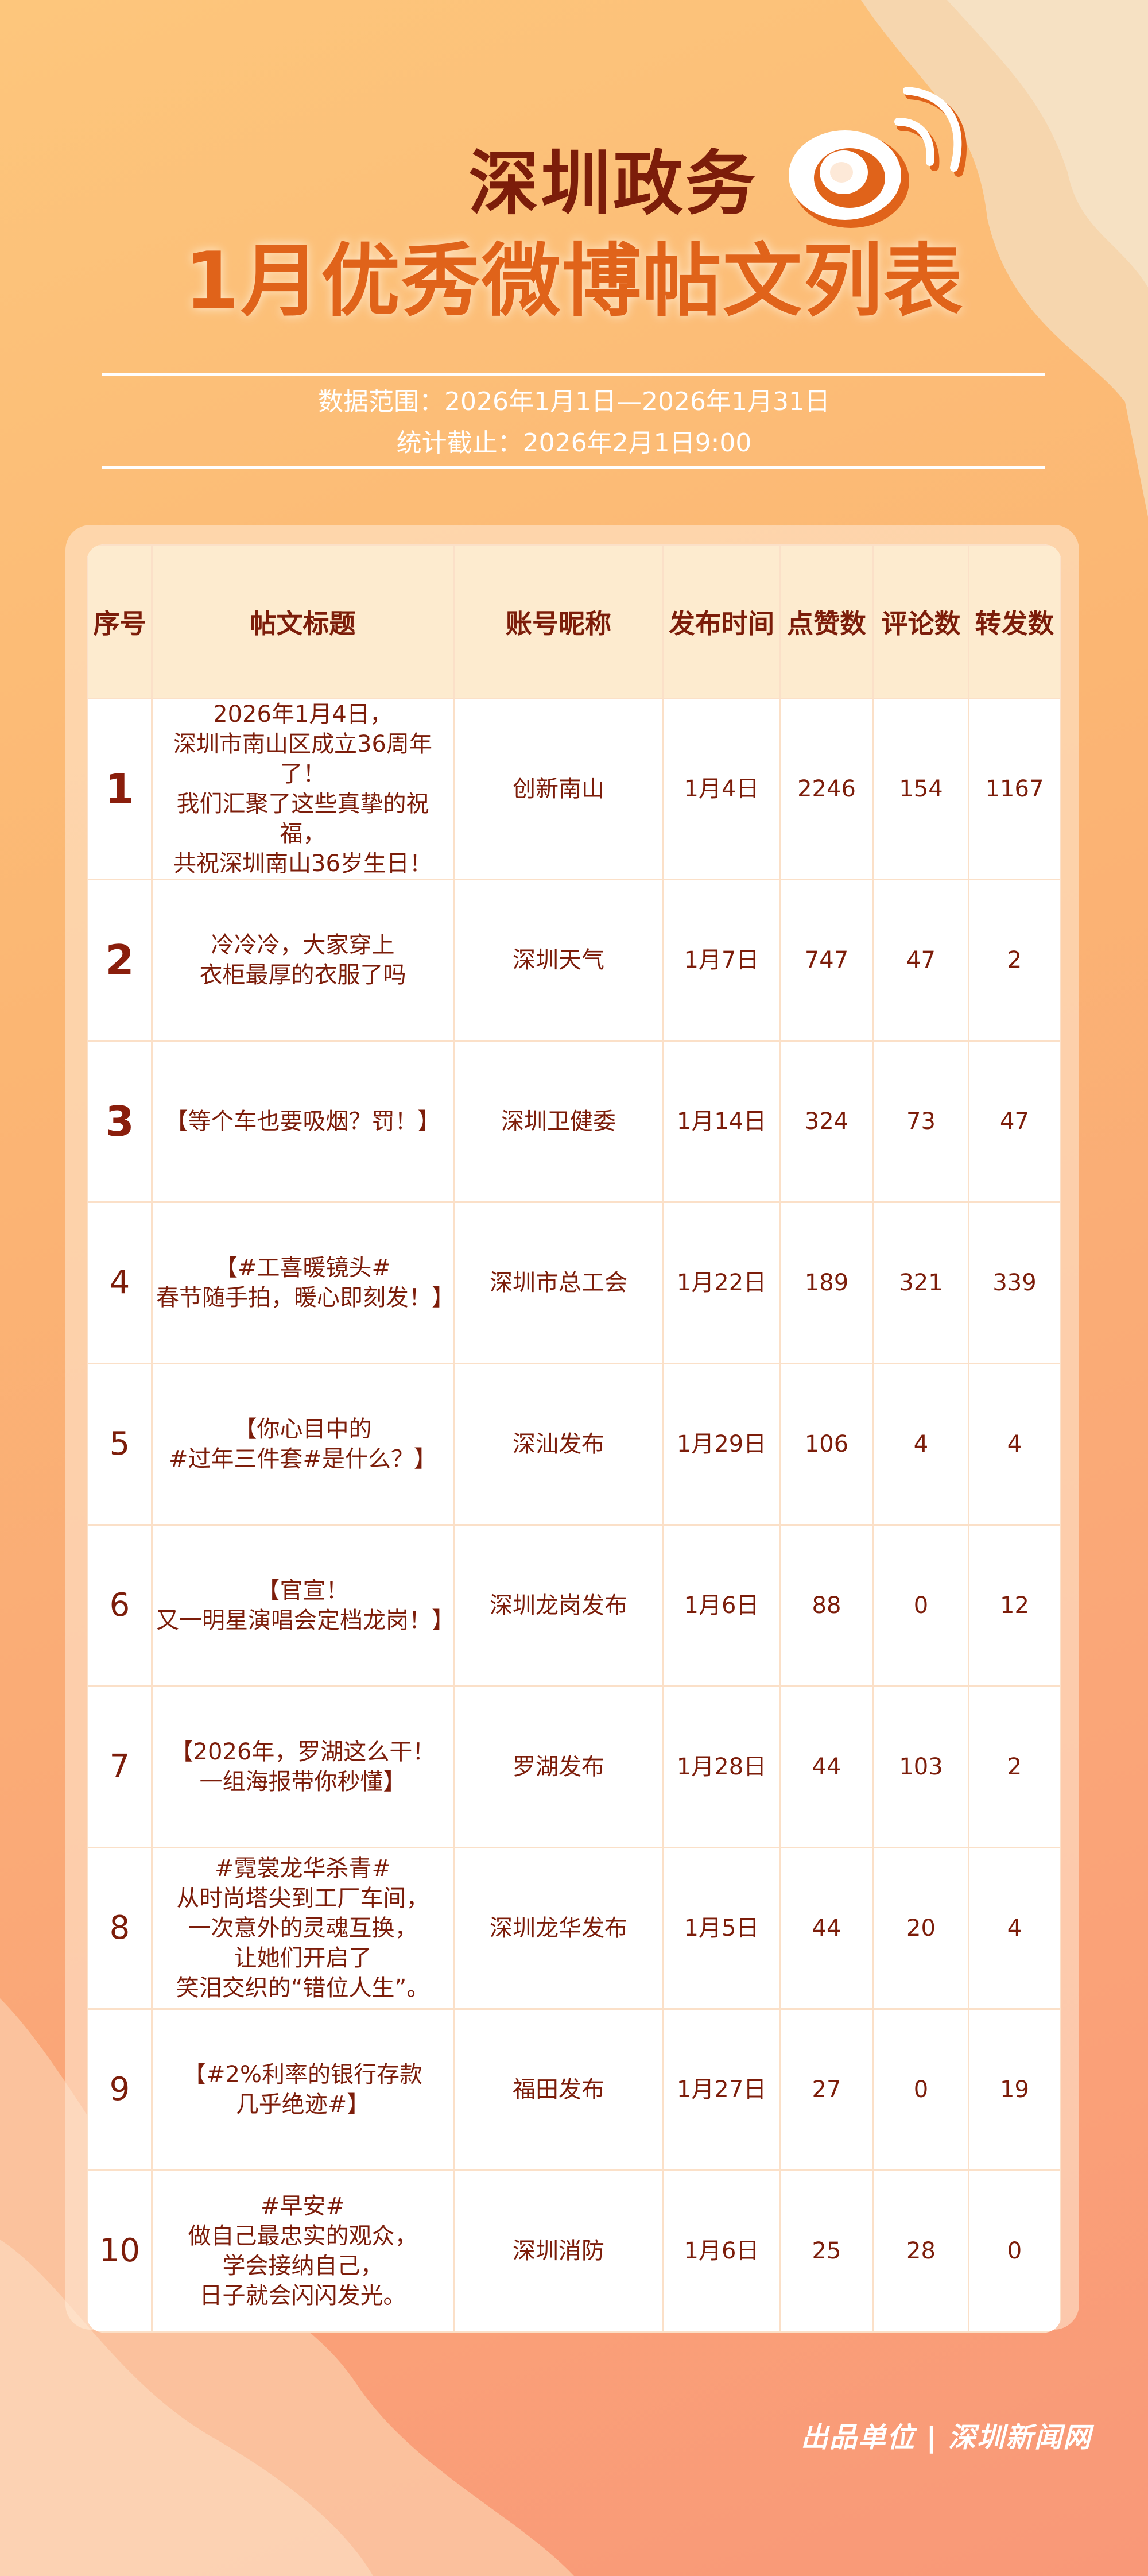 The height and width of the screenshot is (2576, 1148). Describe the element at coordinates (558, 621) in the screenshot. I see `column-header: 账号昵称` at that location.